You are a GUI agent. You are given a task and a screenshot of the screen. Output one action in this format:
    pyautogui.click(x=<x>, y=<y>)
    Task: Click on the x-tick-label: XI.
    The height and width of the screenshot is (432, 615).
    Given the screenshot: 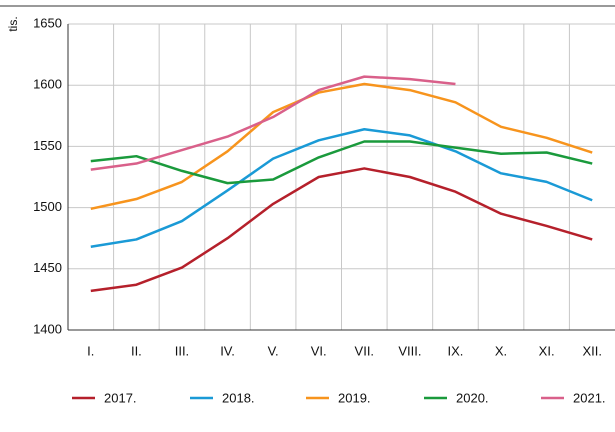 What is the action you would take?
    pyautogui.click(x=547, y=350)
    